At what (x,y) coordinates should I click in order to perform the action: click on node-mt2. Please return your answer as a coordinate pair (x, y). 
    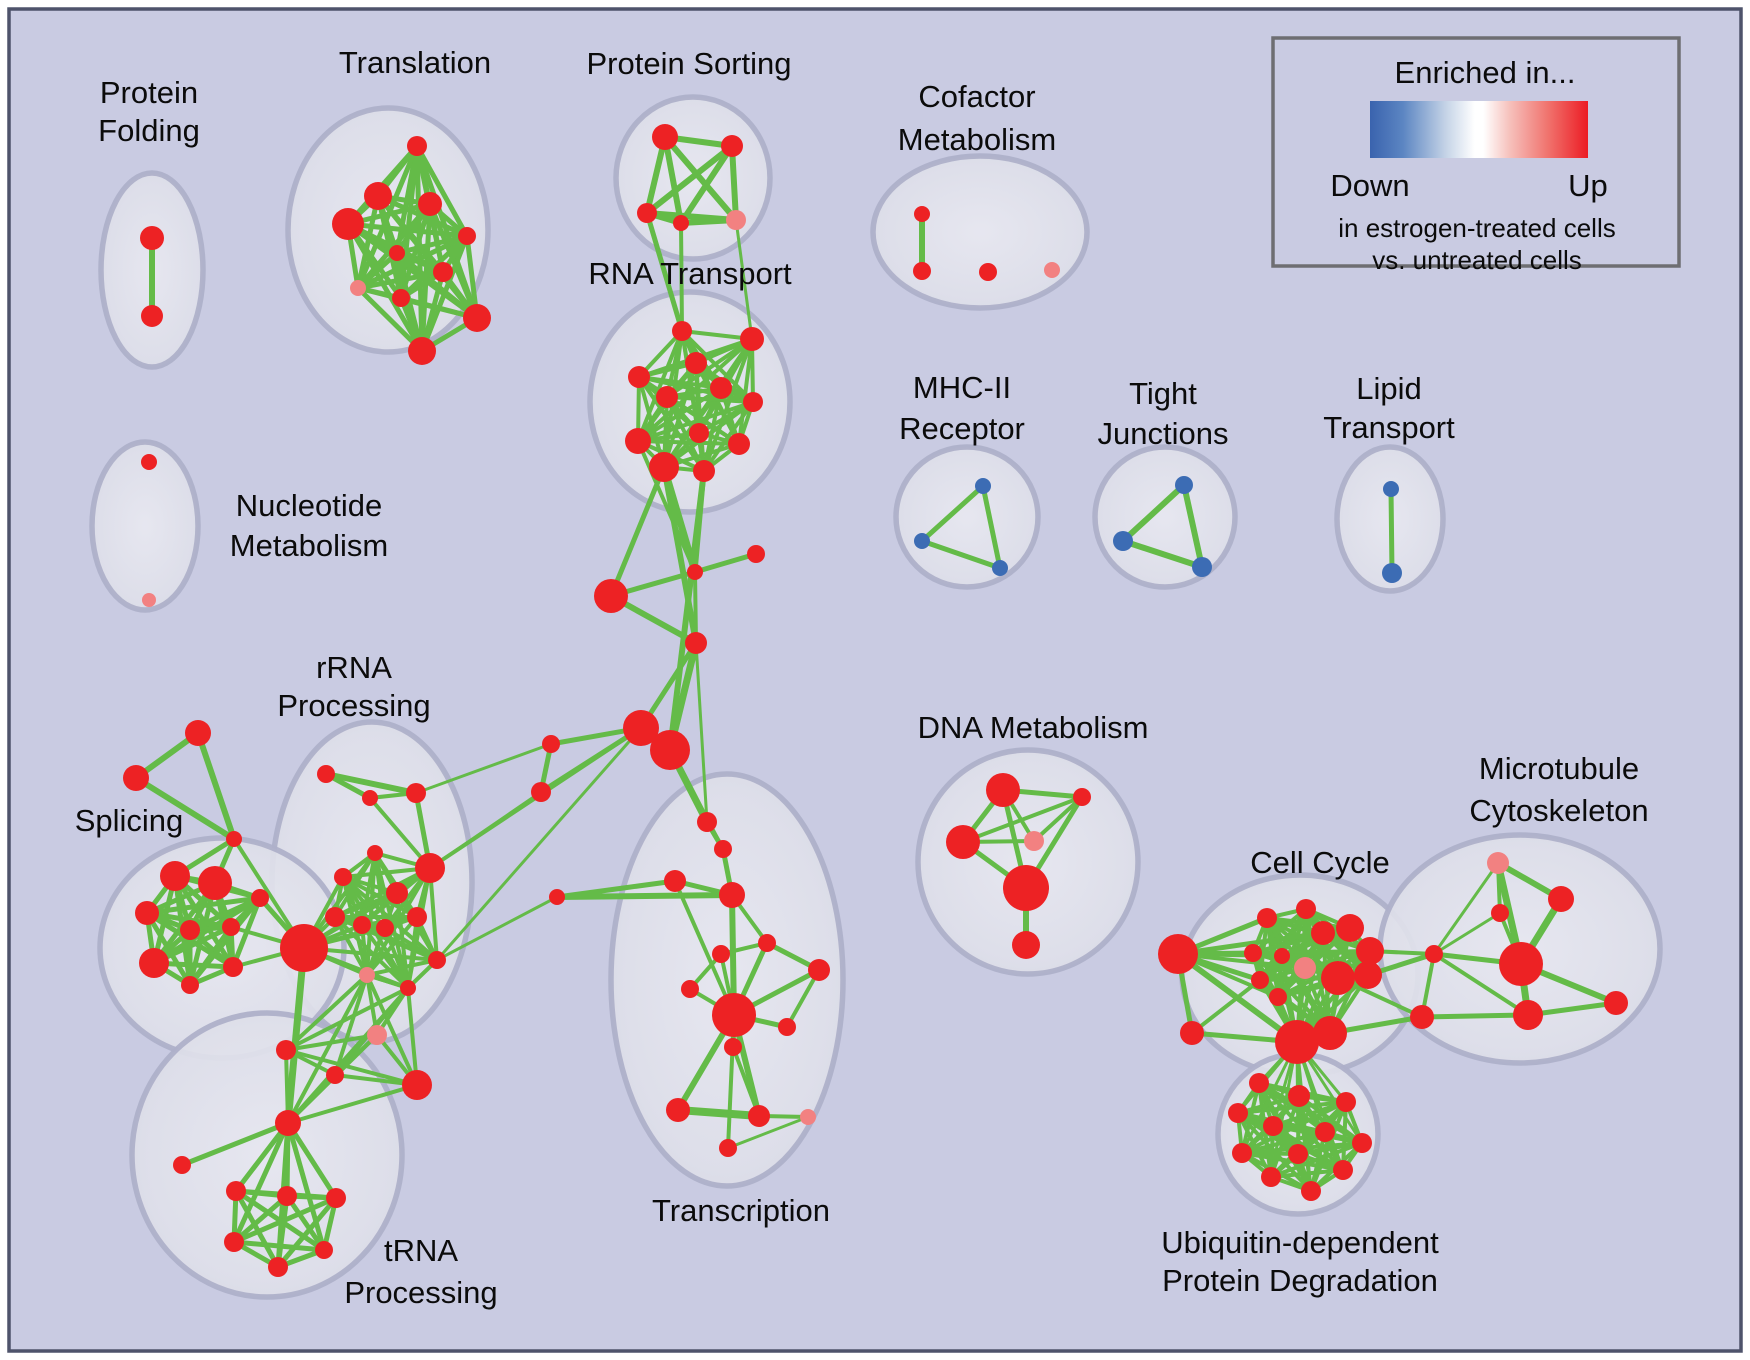
    Looking at the image, I should click on (1561, 899).